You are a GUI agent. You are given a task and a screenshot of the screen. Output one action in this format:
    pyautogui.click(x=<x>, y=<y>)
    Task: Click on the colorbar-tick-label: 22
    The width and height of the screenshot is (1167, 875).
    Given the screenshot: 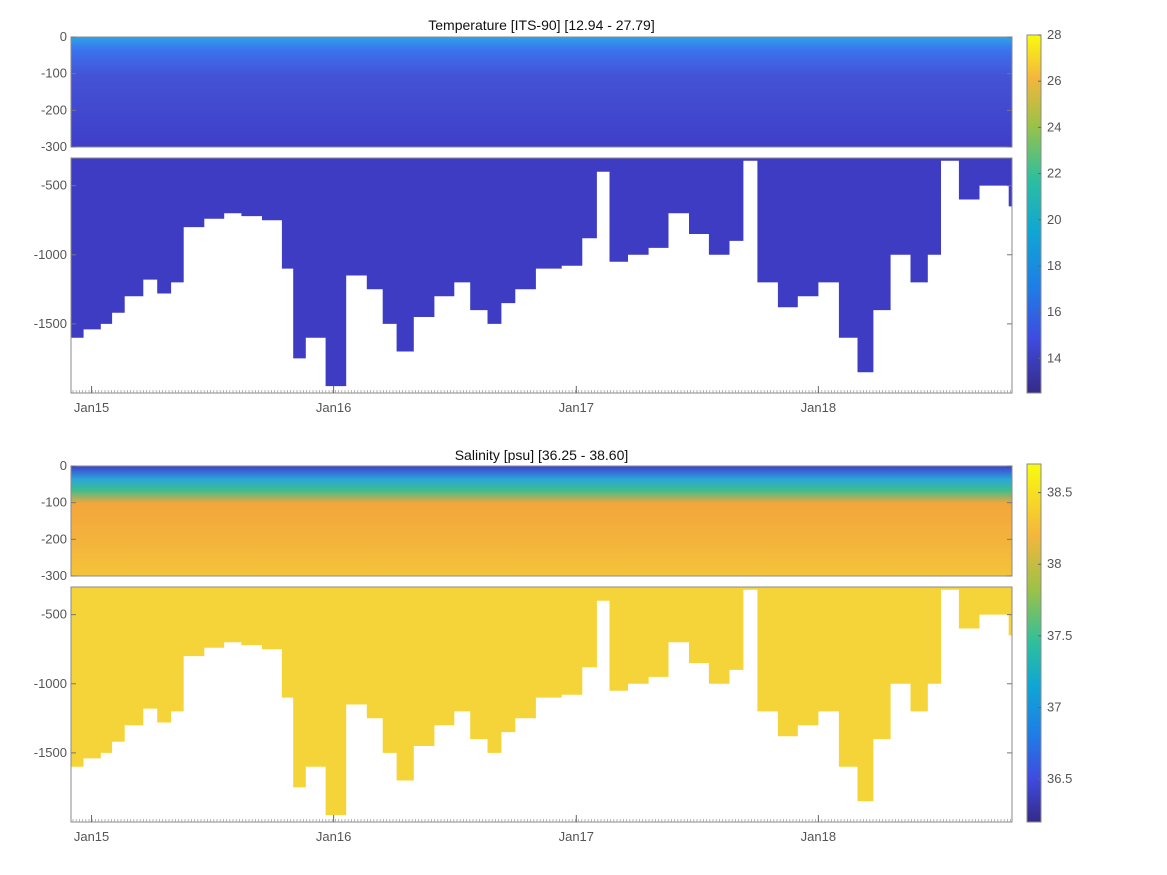 What is the action you would take?
    pyautogui.click(x=1054, y=173)
    